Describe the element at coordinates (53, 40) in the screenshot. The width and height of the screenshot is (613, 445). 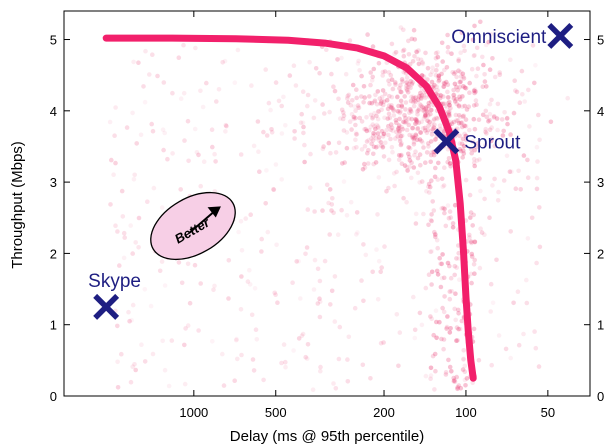
I see `y-tick-label: 5` at that location.